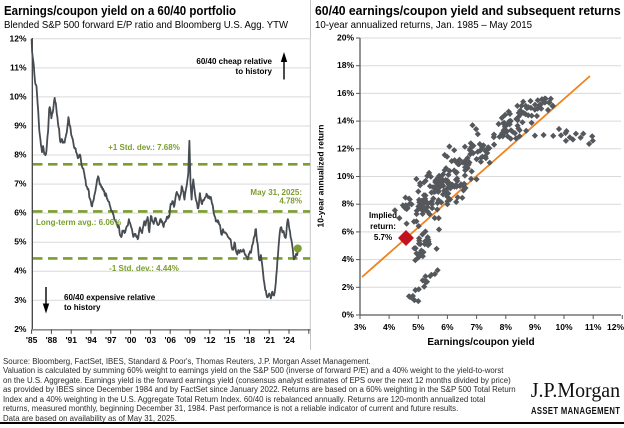 This screenshot has width=624, height=428. I want to click on svg-text: Implied, so click(383, 215).